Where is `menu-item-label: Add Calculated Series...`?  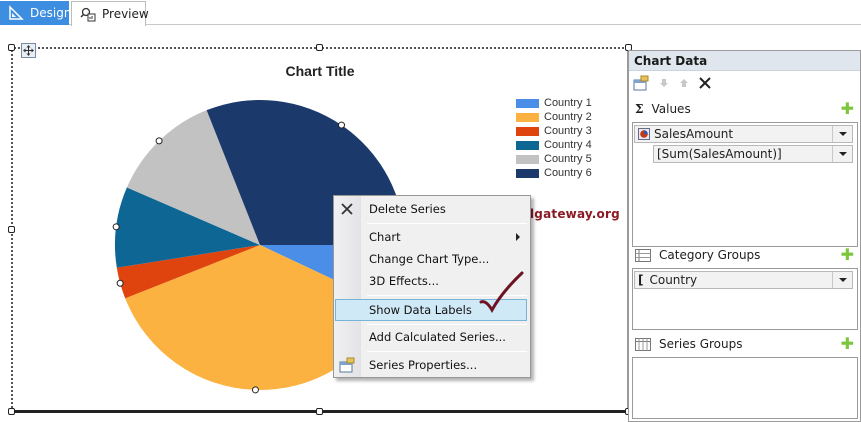
menu-item-label: Add Calculated Series... is located at coordinates (437, 337).